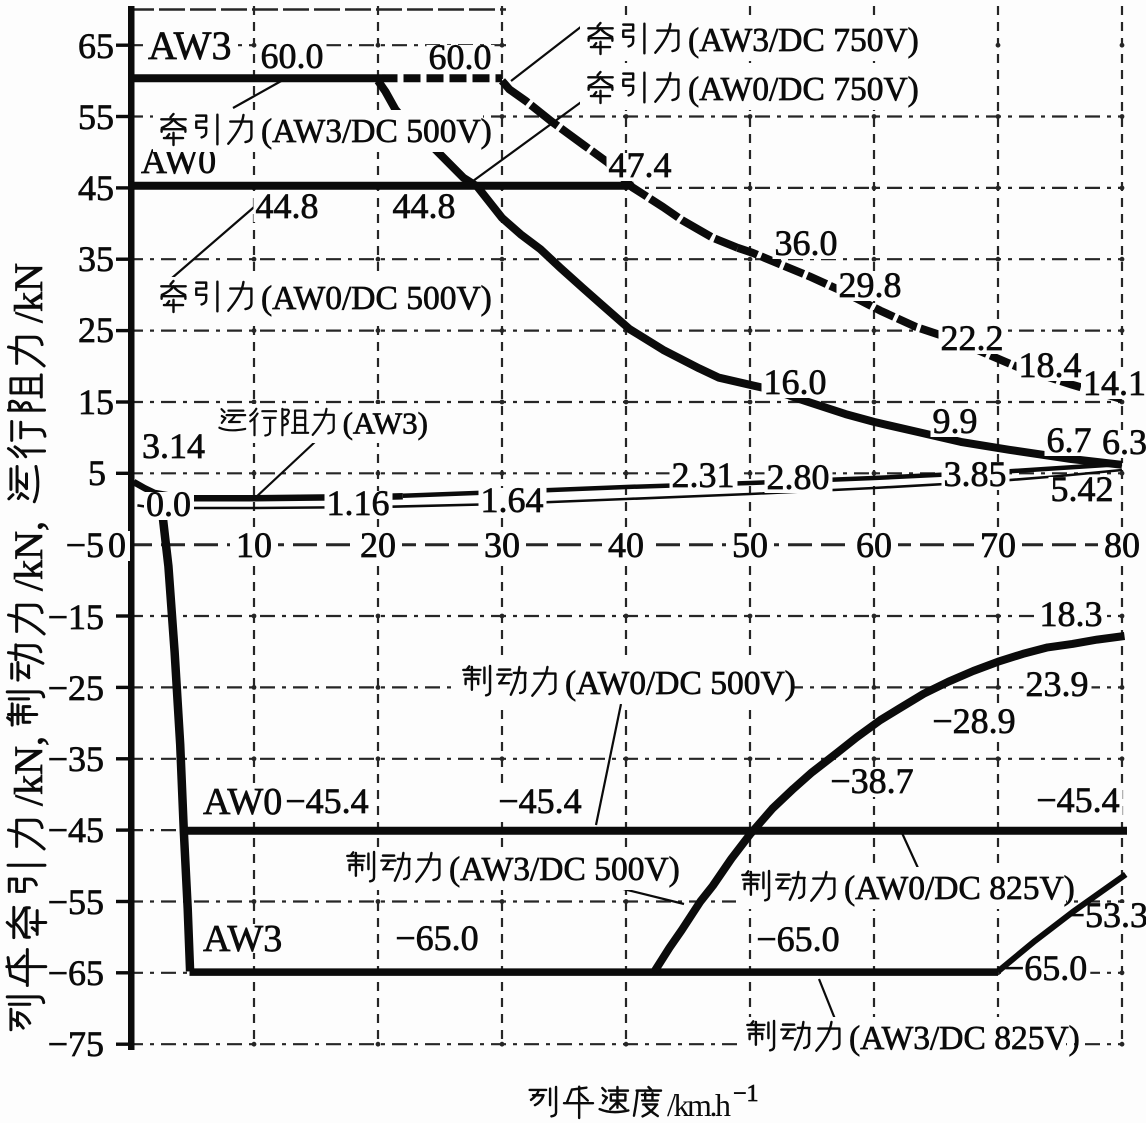 The width and height of the screenshot is (1146, 1123). Describe the element at coordinates (964, 1038) in the screenshot. I see `svg-text: (AW3/DC 825V)` at that location.